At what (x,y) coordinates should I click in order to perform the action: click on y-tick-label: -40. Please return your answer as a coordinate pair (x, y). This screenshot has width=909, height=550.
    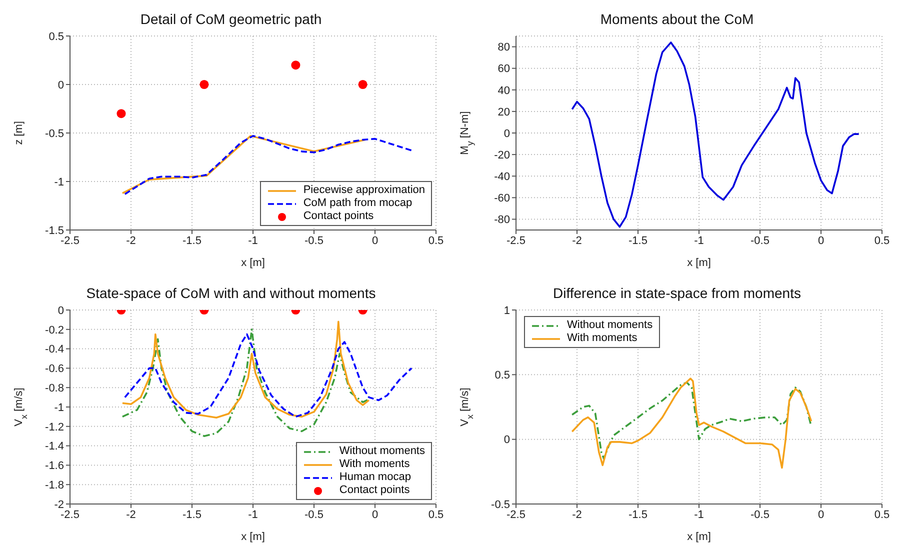
    Looking at the image, I should click on (502, 177).